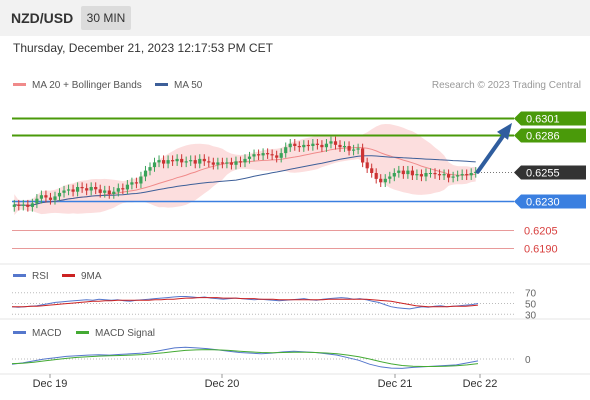 The width and height of the screenshot is (590, 400). What do you see at coordinates (480, 384) in the screenshot?
I see `x-tick-label: Dec 22` at bounding box center [480, 384].